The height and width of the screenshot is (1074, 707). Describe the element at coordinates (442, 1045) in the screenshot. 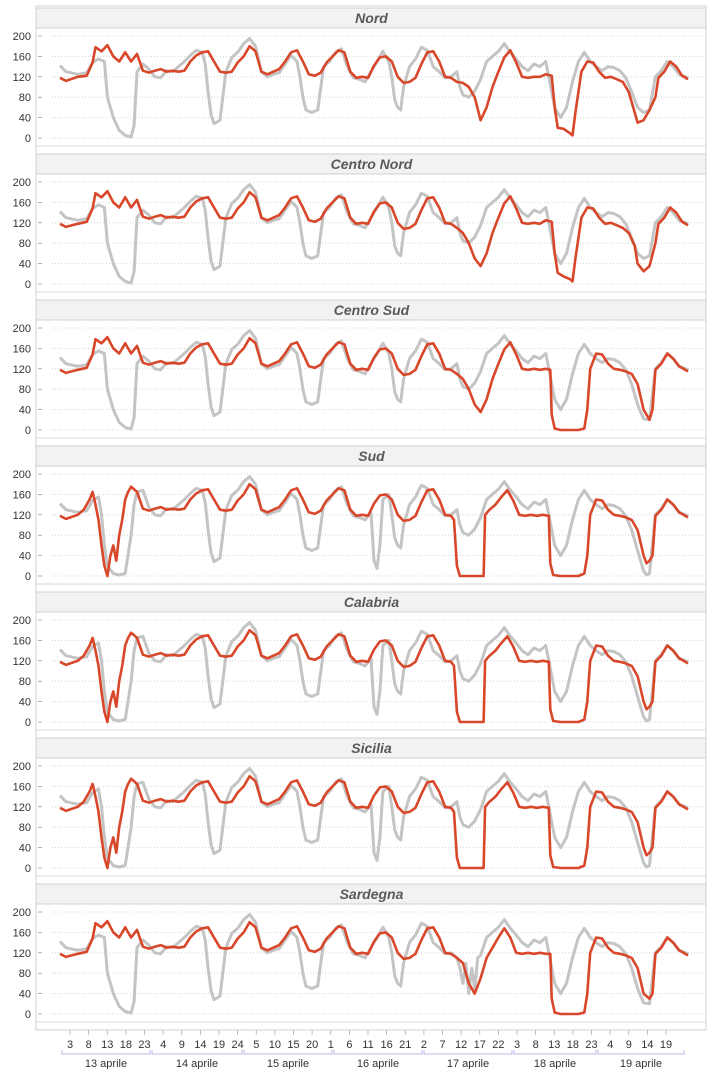

I see `x-tick-label: 7` at that location.